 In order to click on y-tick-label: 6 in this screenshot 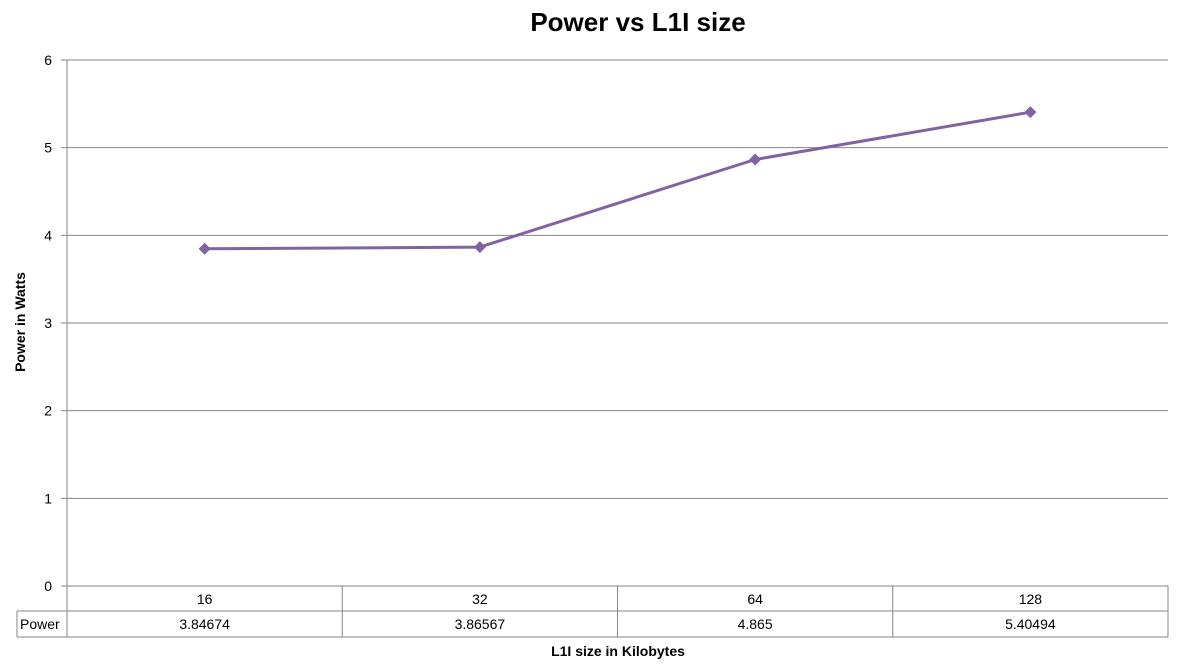, I will do `click(48, 60)`.